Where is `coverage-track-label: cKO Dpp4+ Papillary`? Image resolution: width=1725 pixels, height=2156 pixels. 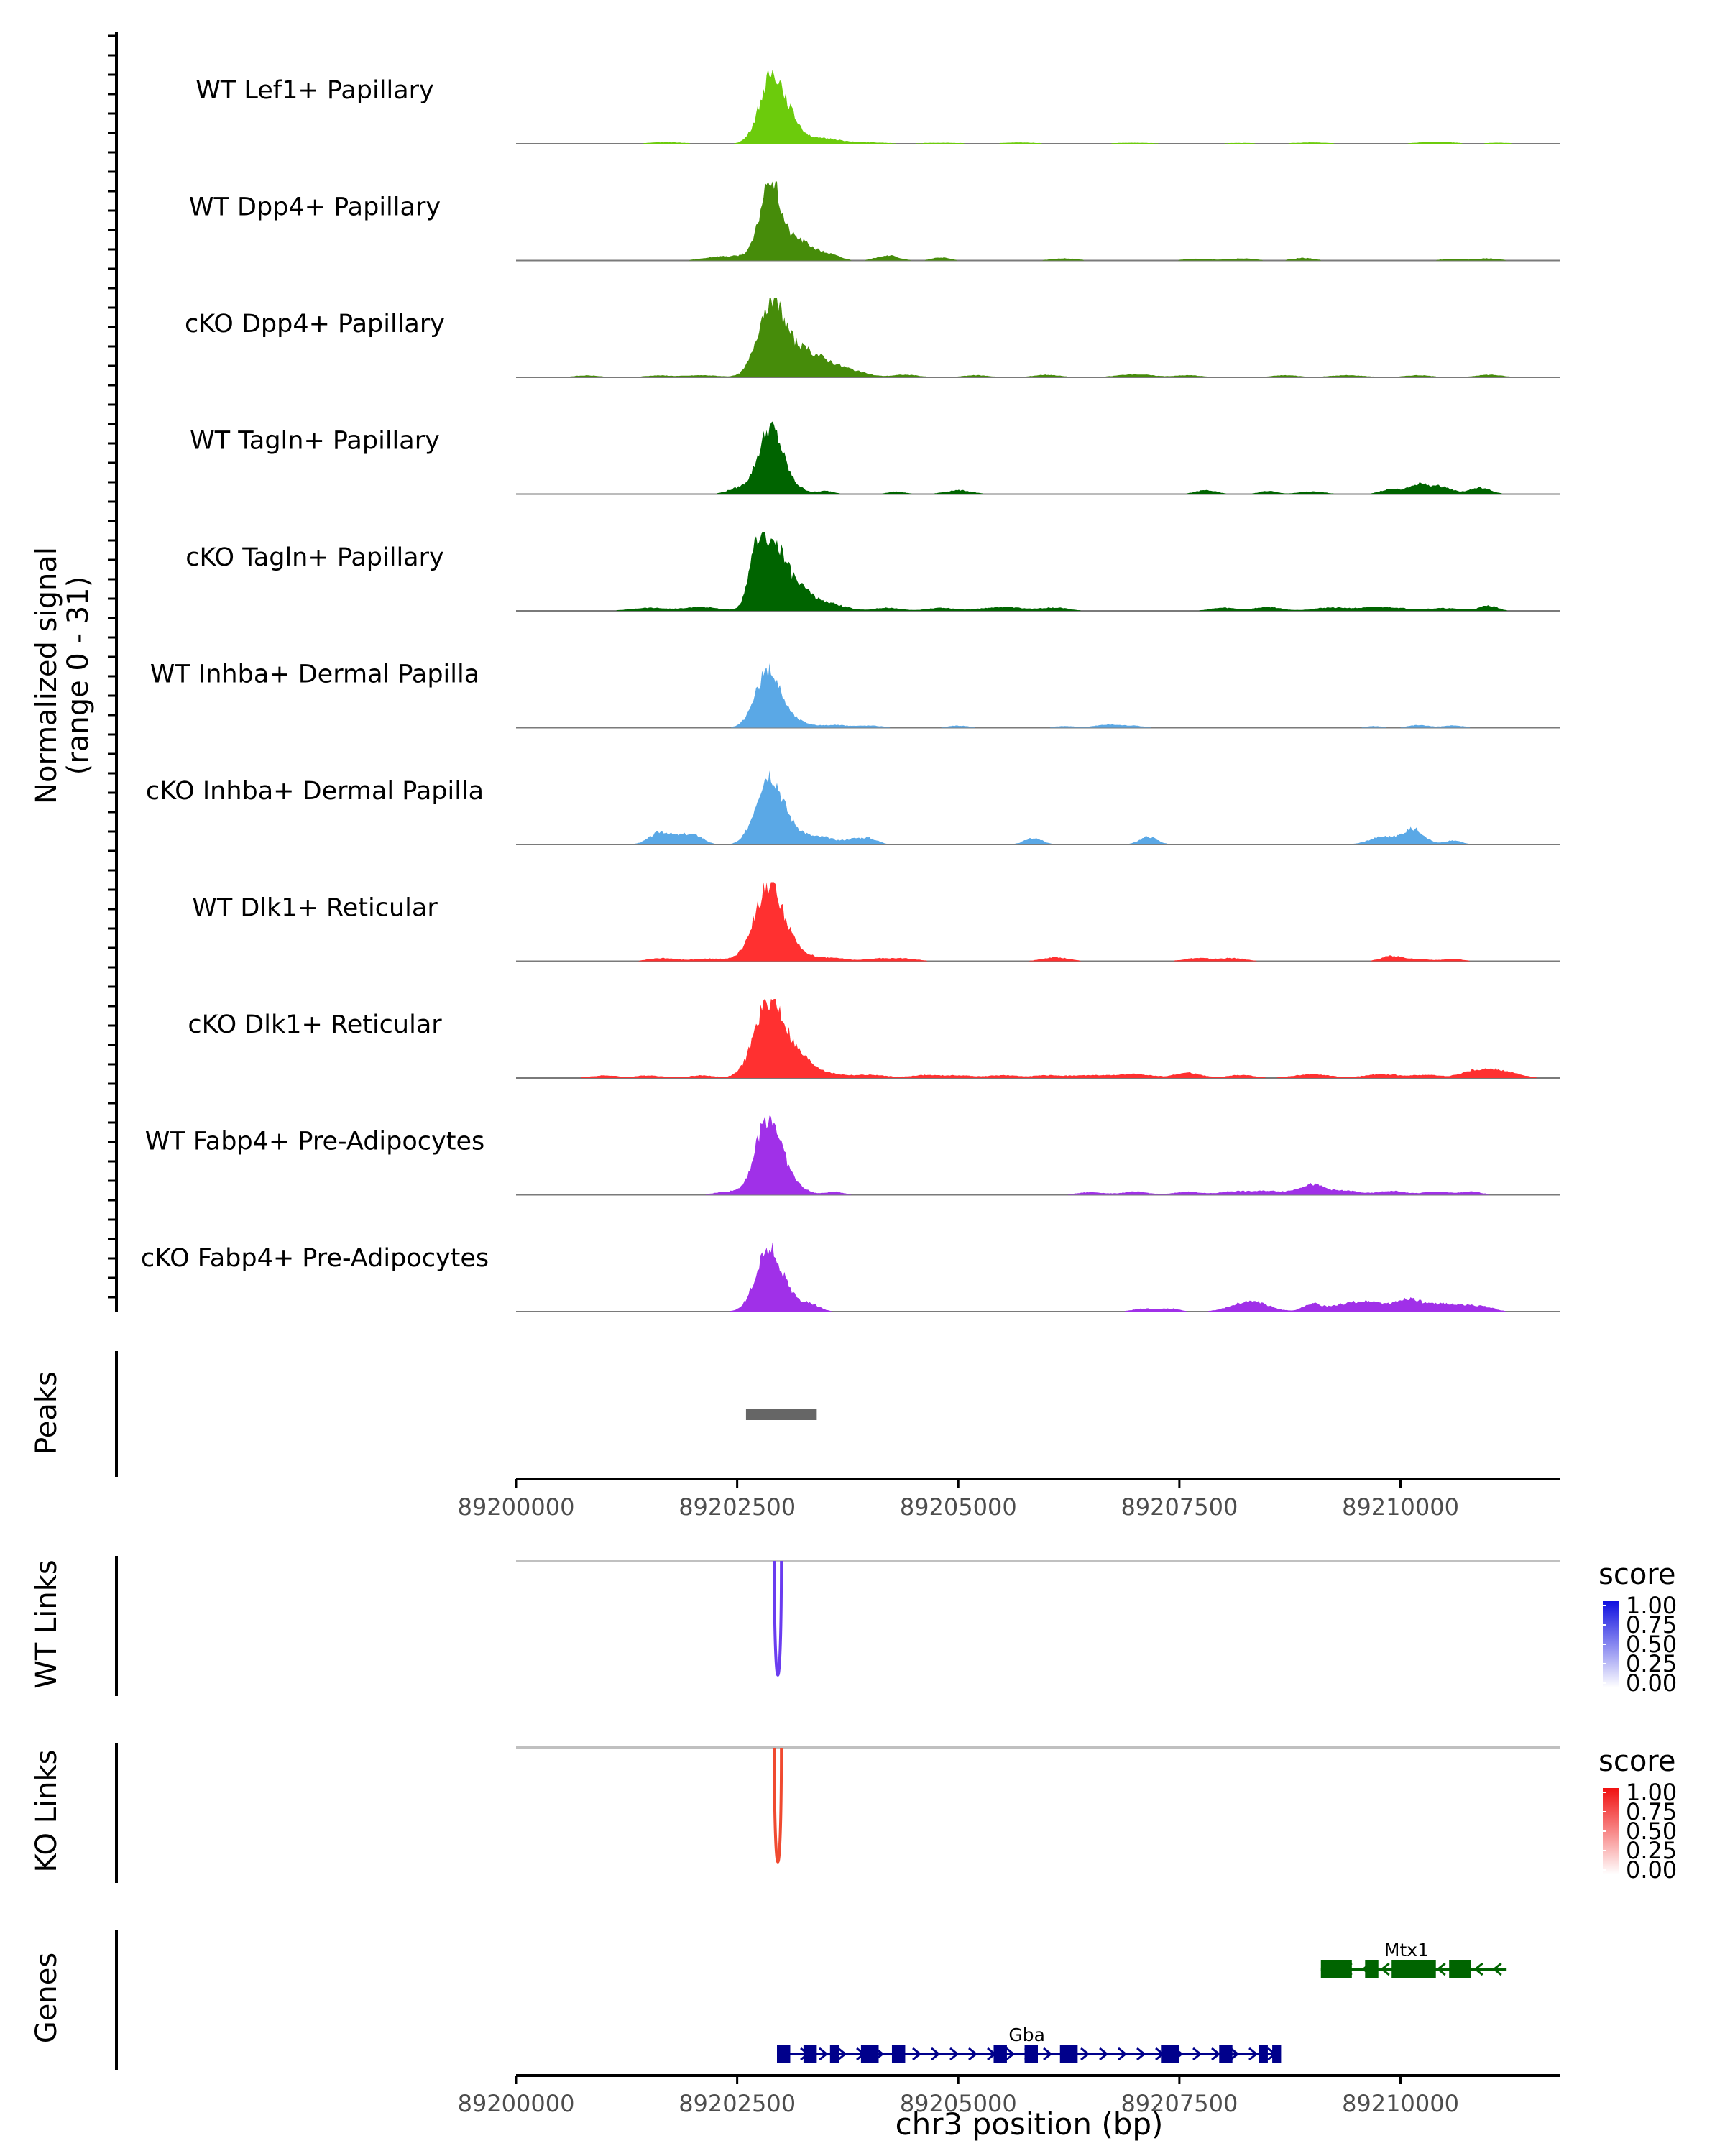
coverage-track-label: cKO Dpp4+ Papillary is located at coordinates (315, 324).